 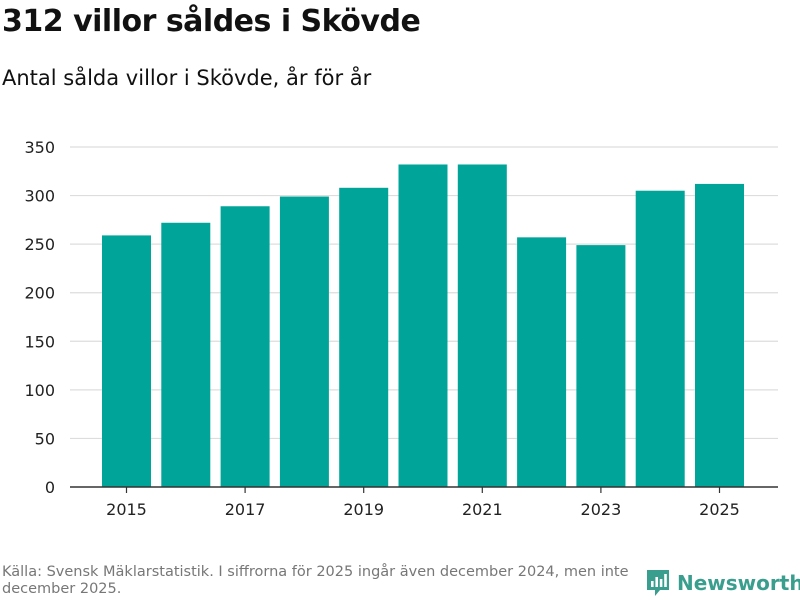 I want to click on bar-2022, so click(x=542, y=362).